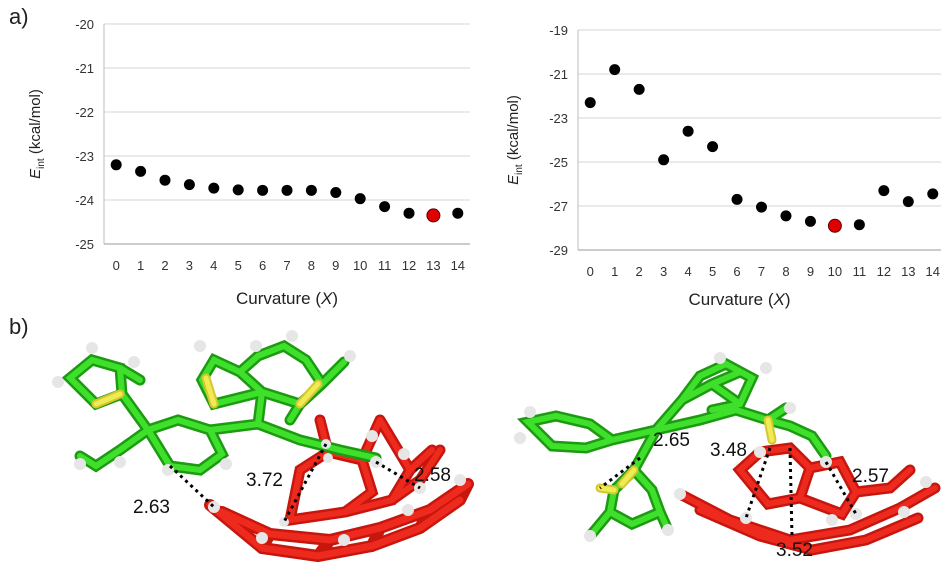 The height and width of the screenshot is (566, 941). Describe the element at coordinates (84, 24) in the screenshot. I see `y-tick-label: -20` at that location.